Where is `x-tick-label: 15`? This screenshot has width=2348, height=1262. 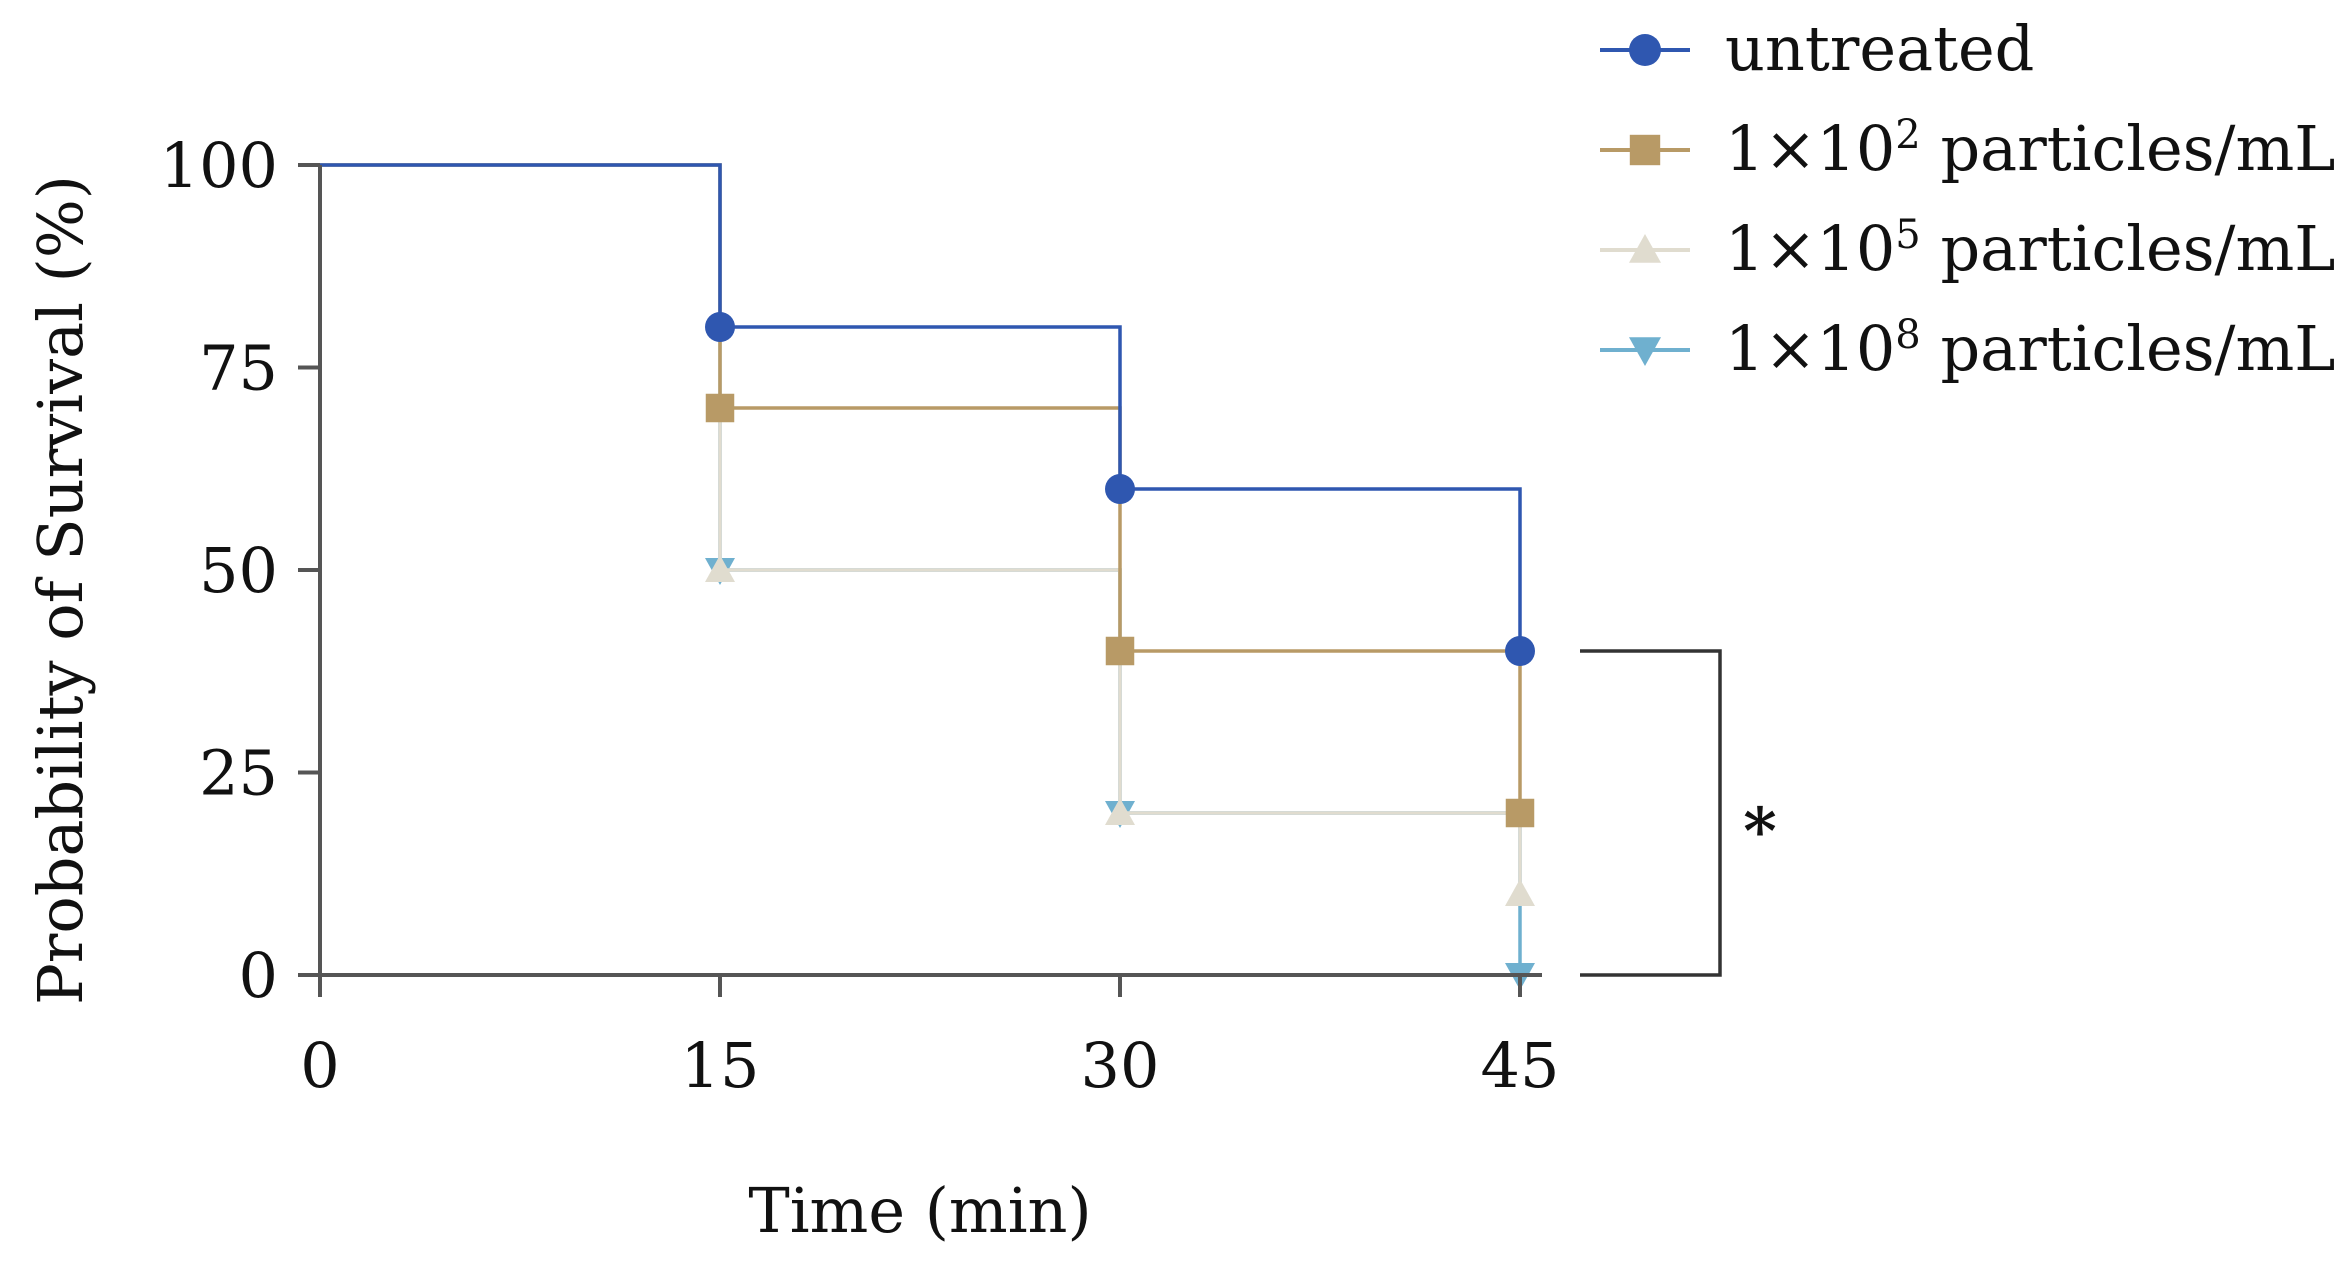 x-tick-label: 15 is located at coordinates (720, 1065).